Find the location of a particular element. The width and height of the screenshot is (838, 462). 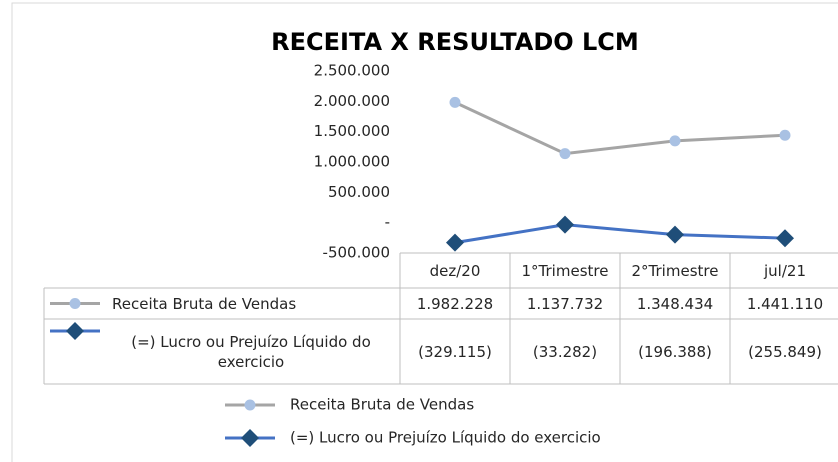

data-label: (329.115) is located at coordinates (455, 351).